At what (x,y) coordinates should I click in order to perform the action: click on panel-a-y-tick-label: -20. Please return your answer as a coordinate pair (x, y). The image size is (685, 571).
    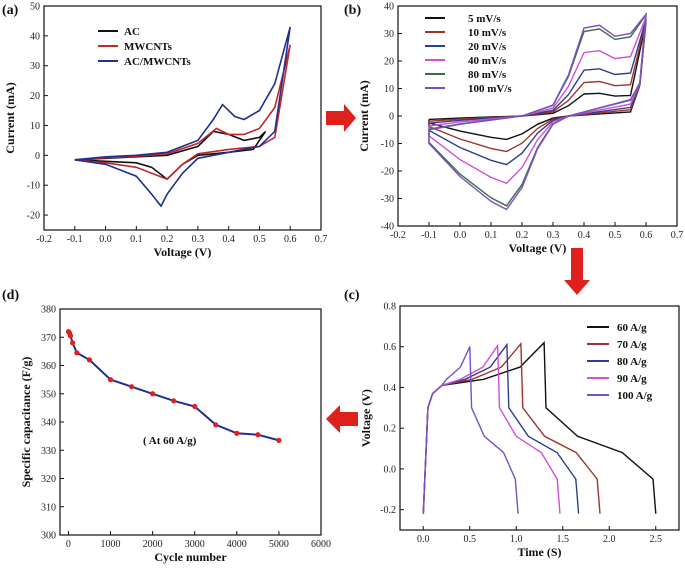
    Looking at the image, I should click on (33, 216).